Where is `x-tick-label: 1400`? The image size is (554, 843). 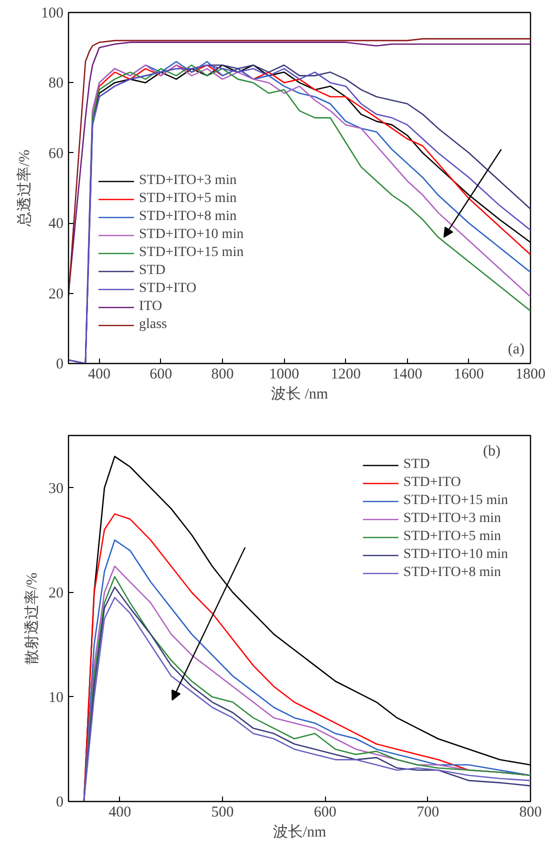
x-tick-label: 1400 is located at coordinates (407, 374).